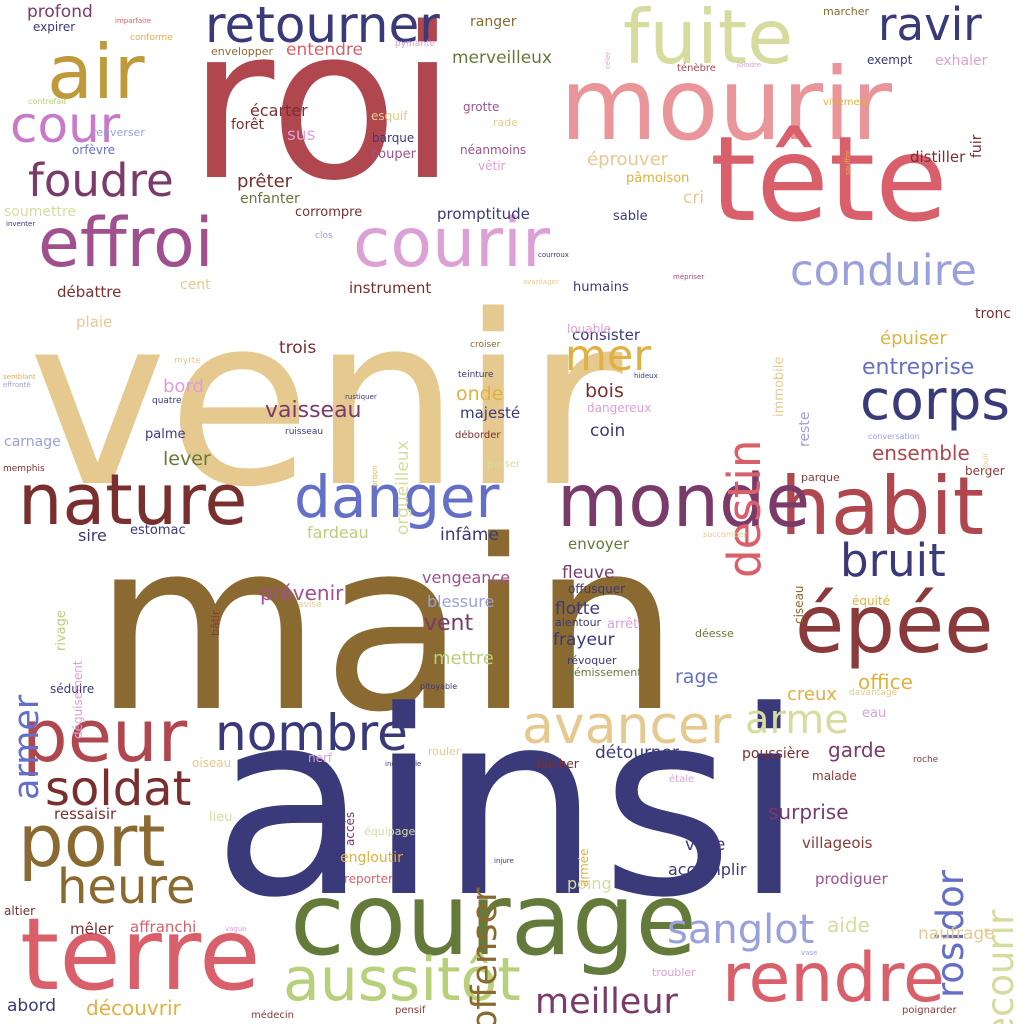 Image resolution: width=1024 pixels, height=1024 pixels. What do you see at coordinates (837, 843) in the screenshot?
I see `word-50: villageois` at bounding box center [837, 843].